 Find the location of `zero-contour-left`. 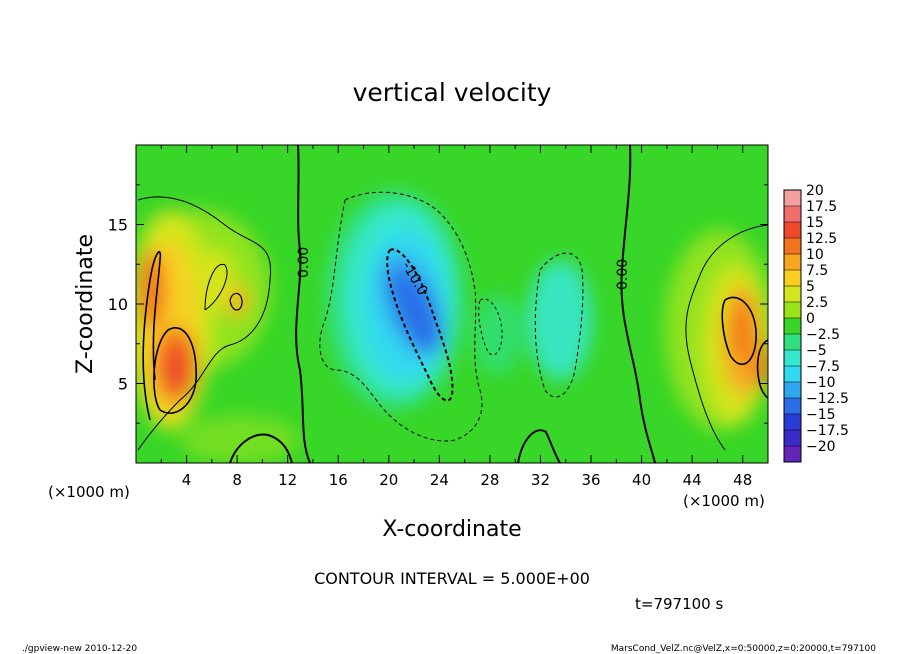

zero-contour-left is located at coordinates (303, 304).